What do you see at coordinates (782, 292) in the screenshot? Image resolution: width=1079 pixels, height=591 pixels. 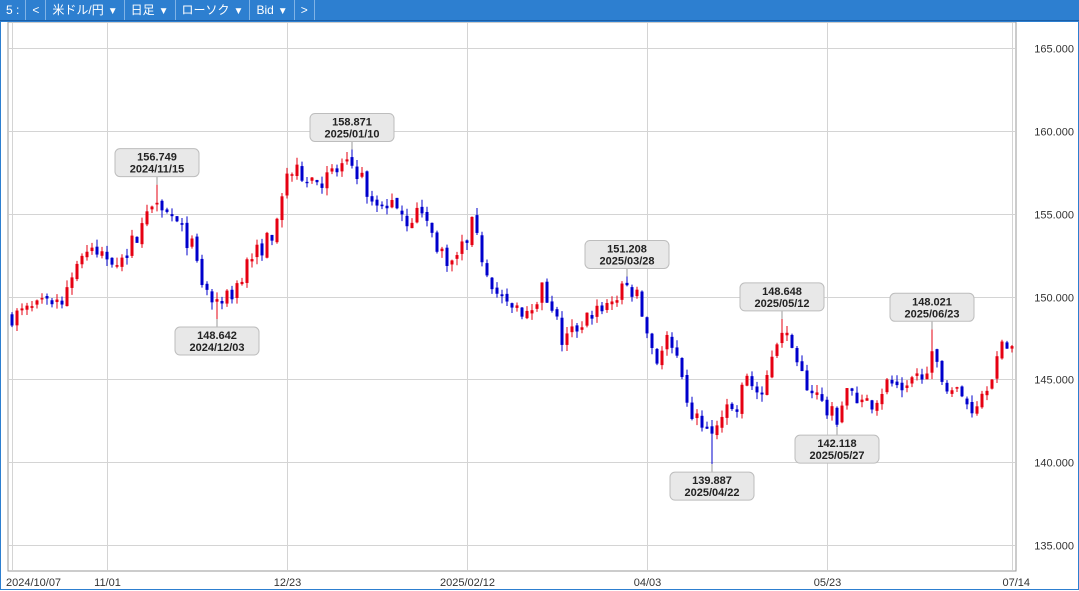 I see `callout-value: 148.648` at bounding box center [782, 292].